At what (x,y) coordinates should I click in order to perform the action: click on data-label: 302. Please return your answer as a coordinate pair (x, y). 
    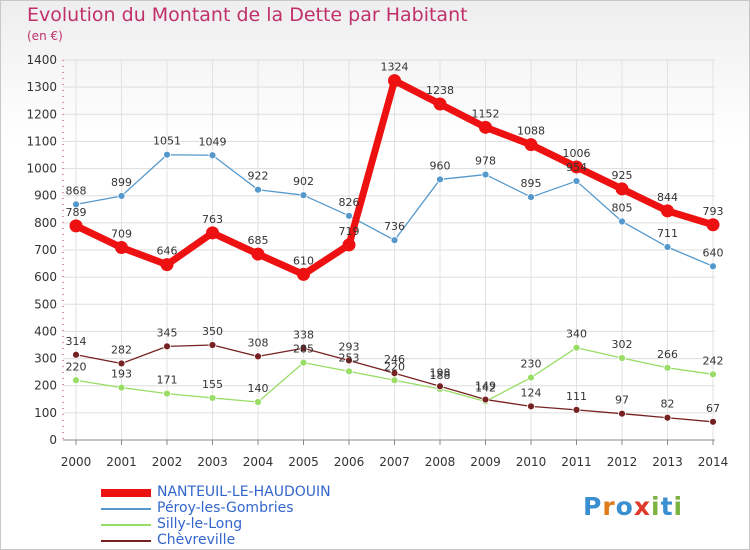
    Looking at the image, I should click on (622, 344).